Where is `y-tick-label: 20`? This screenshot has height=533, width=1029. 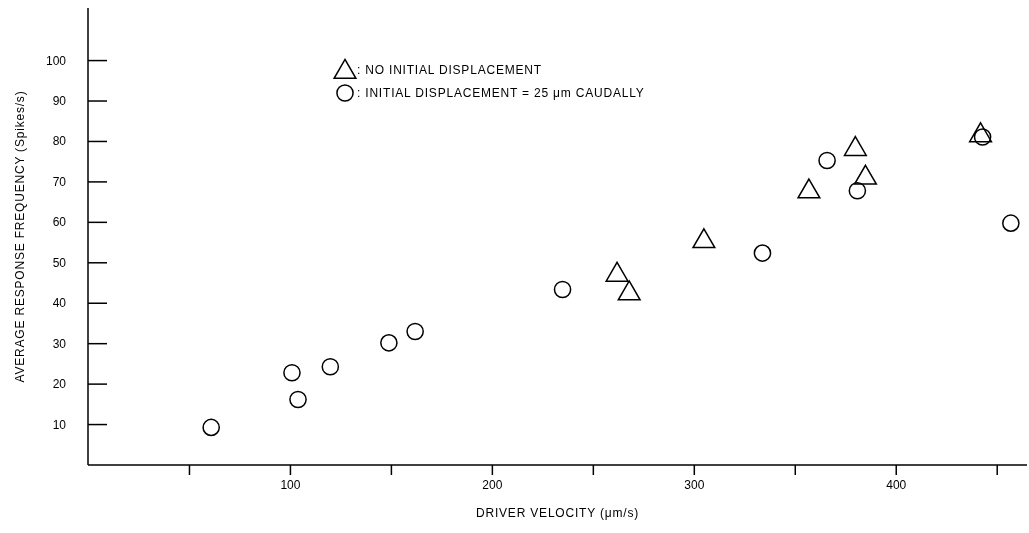 y-tick-label: 20 is located at coordinates (59, 384).